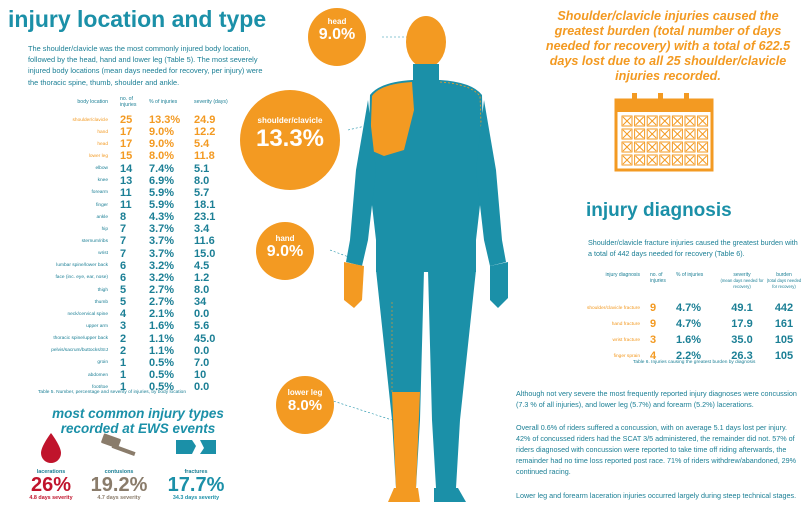  What do you see at coordinates (119, 485) in the screenshot?
I see `type-percent: 19.2%` at bounding box center [119, 485].